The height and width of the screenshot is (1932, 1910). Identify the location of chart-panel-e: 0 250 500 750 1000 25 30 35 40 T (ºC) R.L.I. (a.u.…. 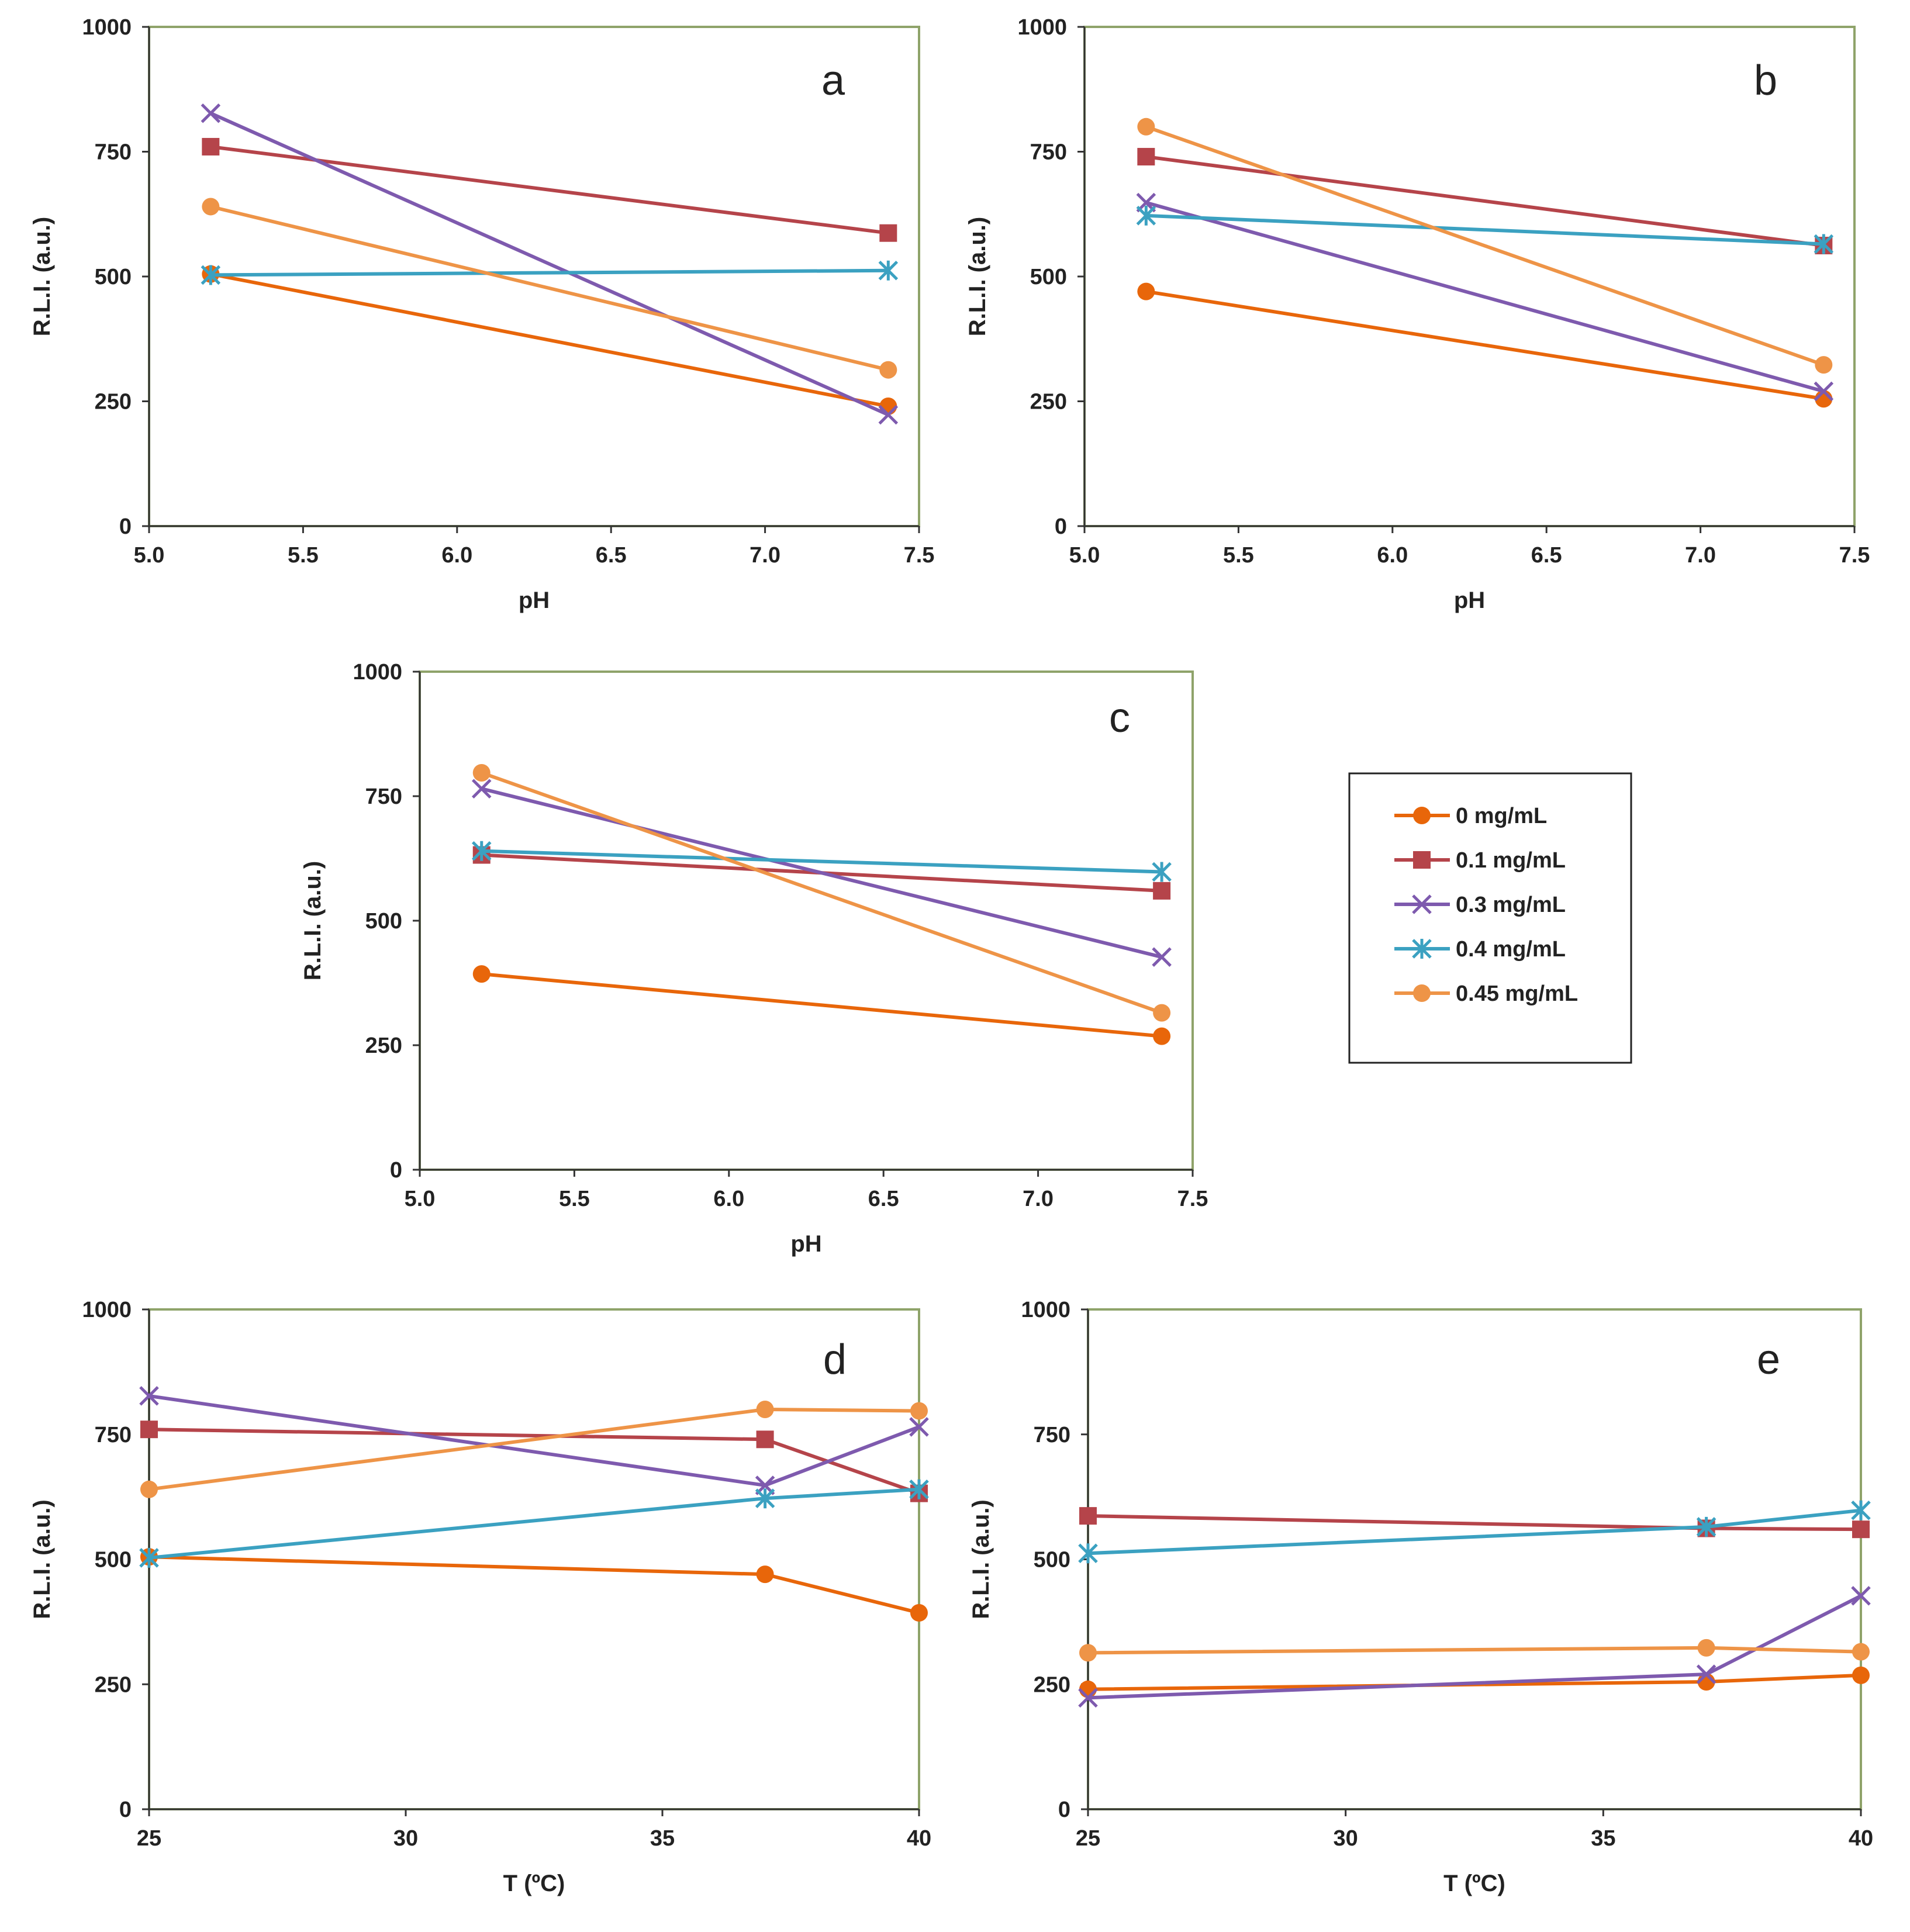
(1420, 1597).